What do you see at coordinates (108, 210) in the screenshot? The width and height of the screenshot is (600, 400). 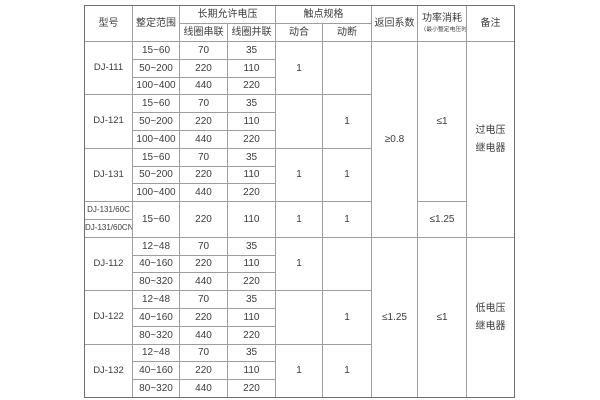 I see `cell-model: DJ-131/60C` at bounding box center [108, 210].